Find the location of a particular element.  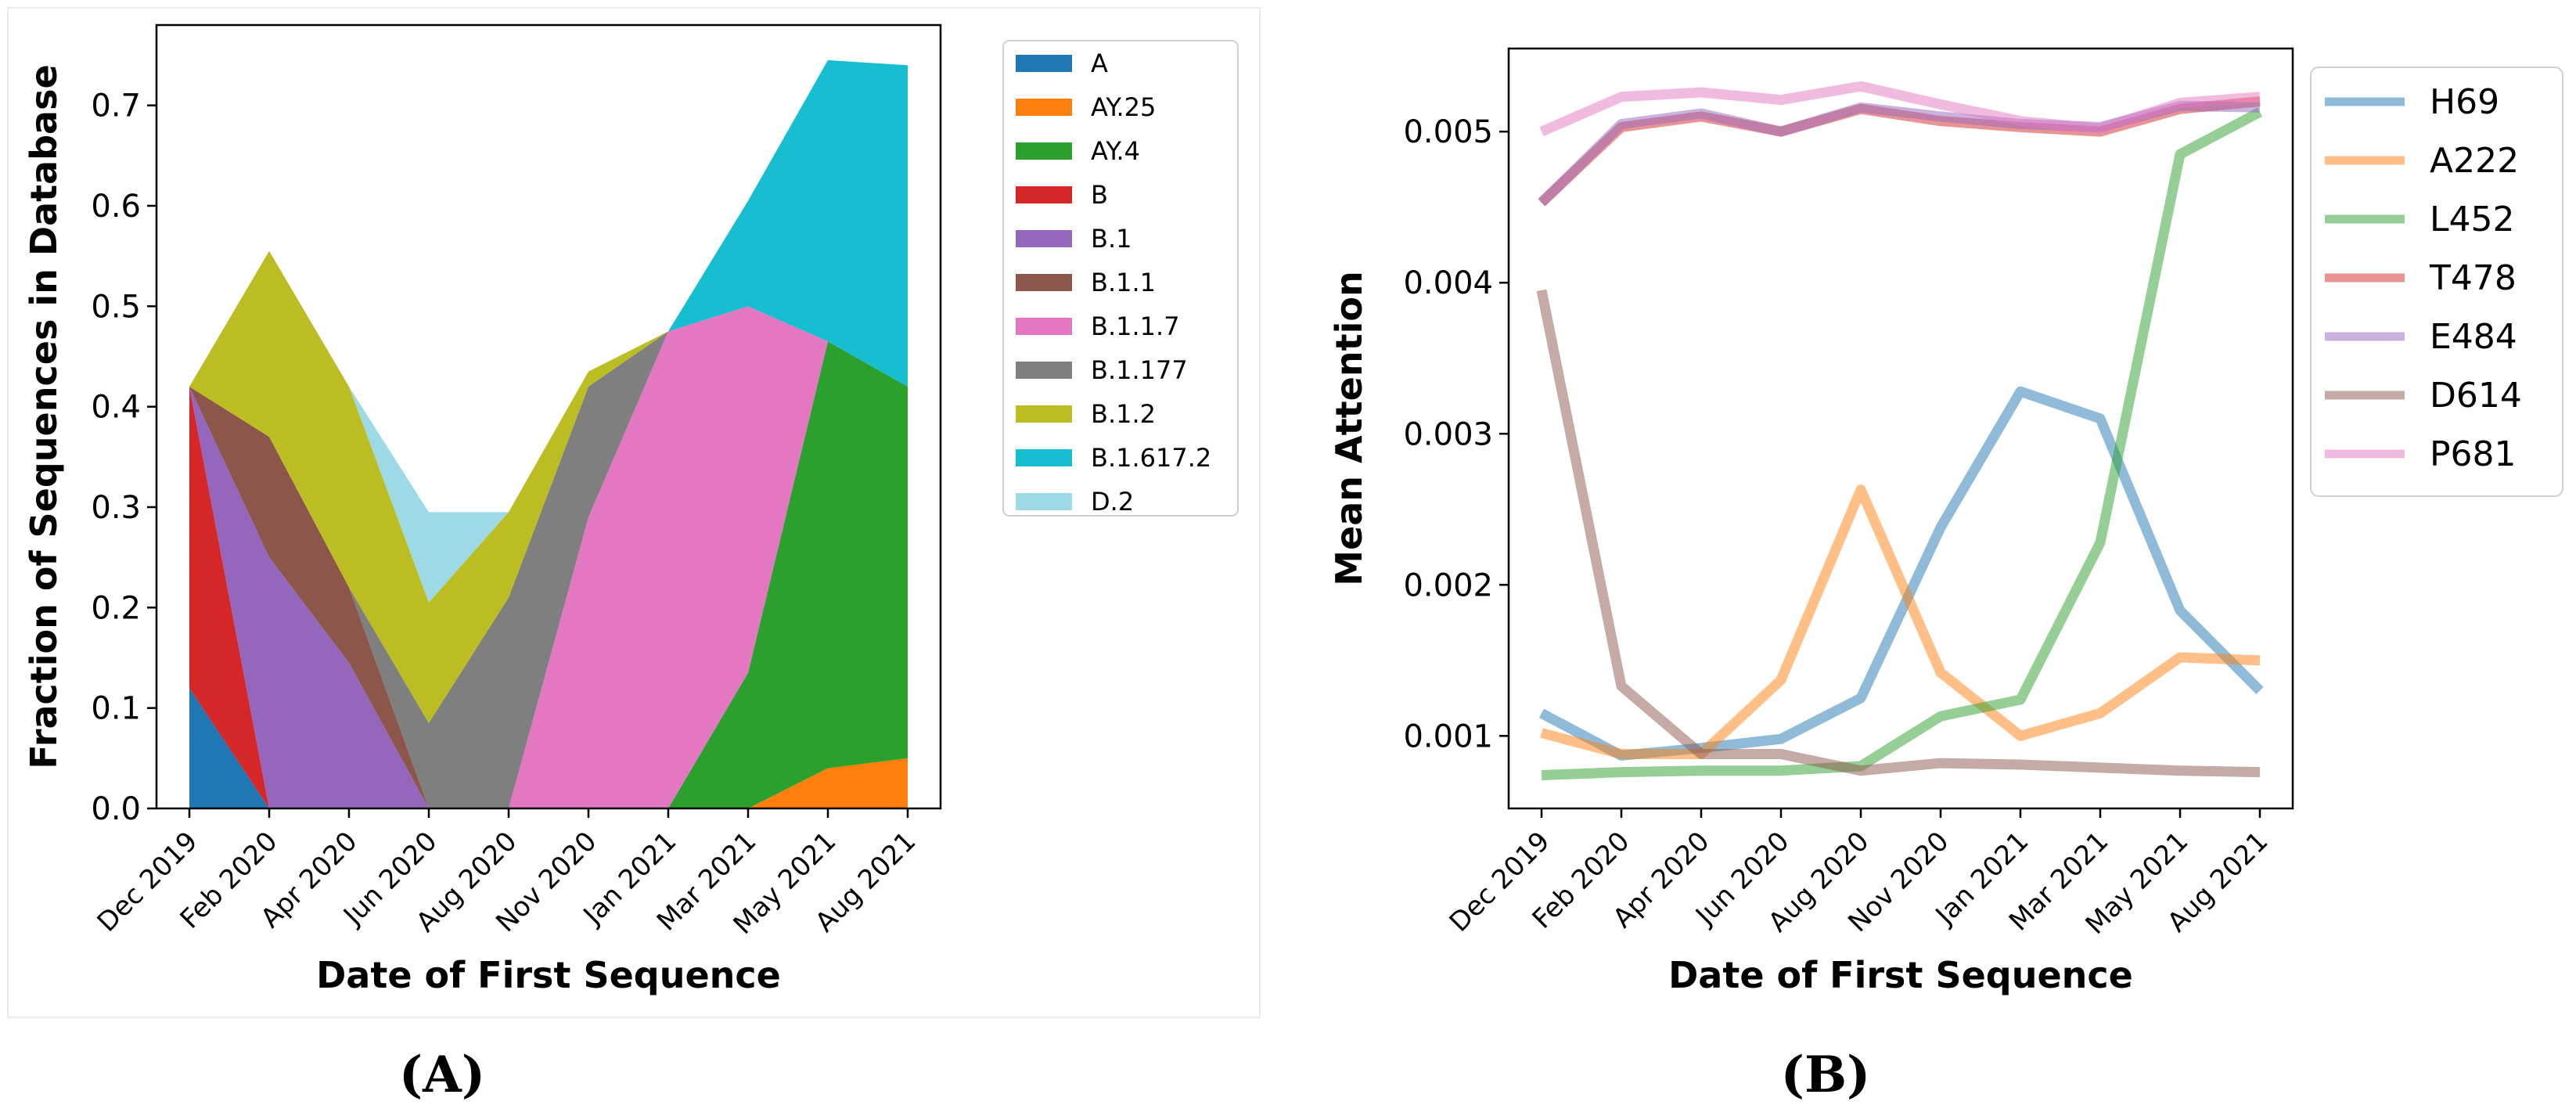

panel-a-x-axis-label: Date of First Sequence is located at coordinates (549, 975).